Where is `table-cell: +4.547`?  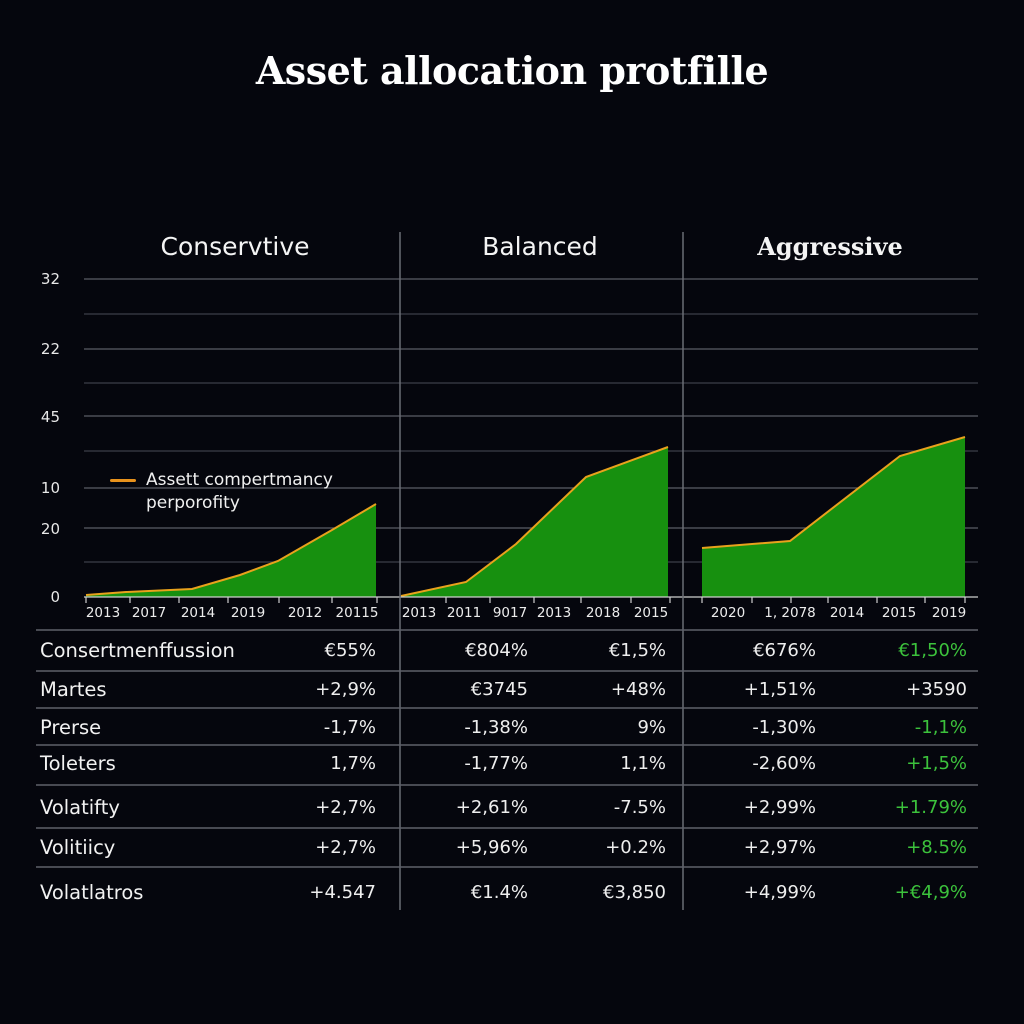
table-cell: +4.547 is located at coordinates (342, 892).